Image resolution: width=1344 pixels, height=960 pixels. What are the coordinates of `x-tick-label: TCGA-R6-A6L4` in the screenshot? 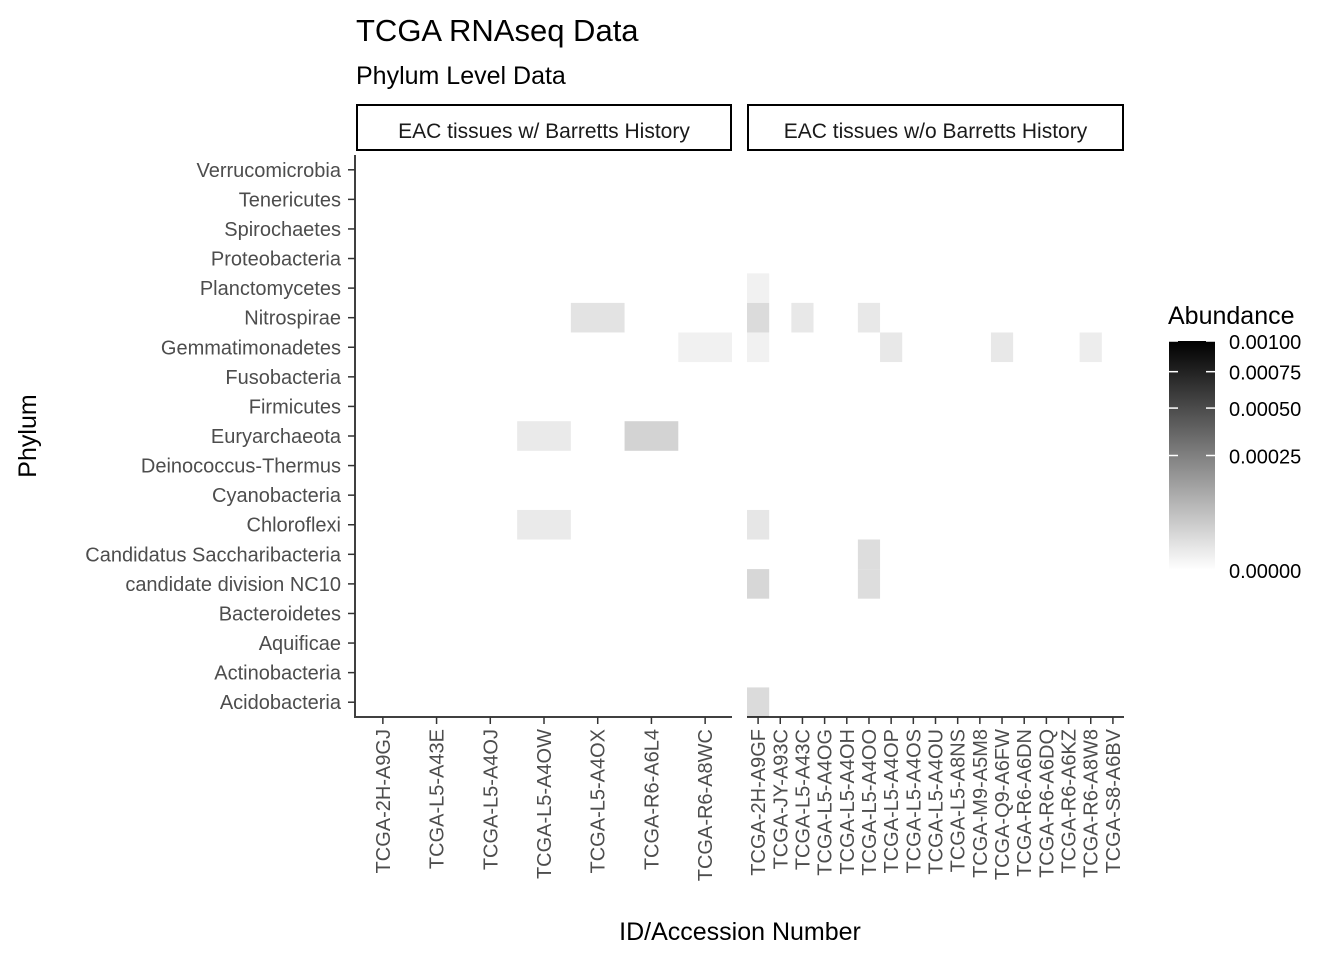 It's located at (652, 799).